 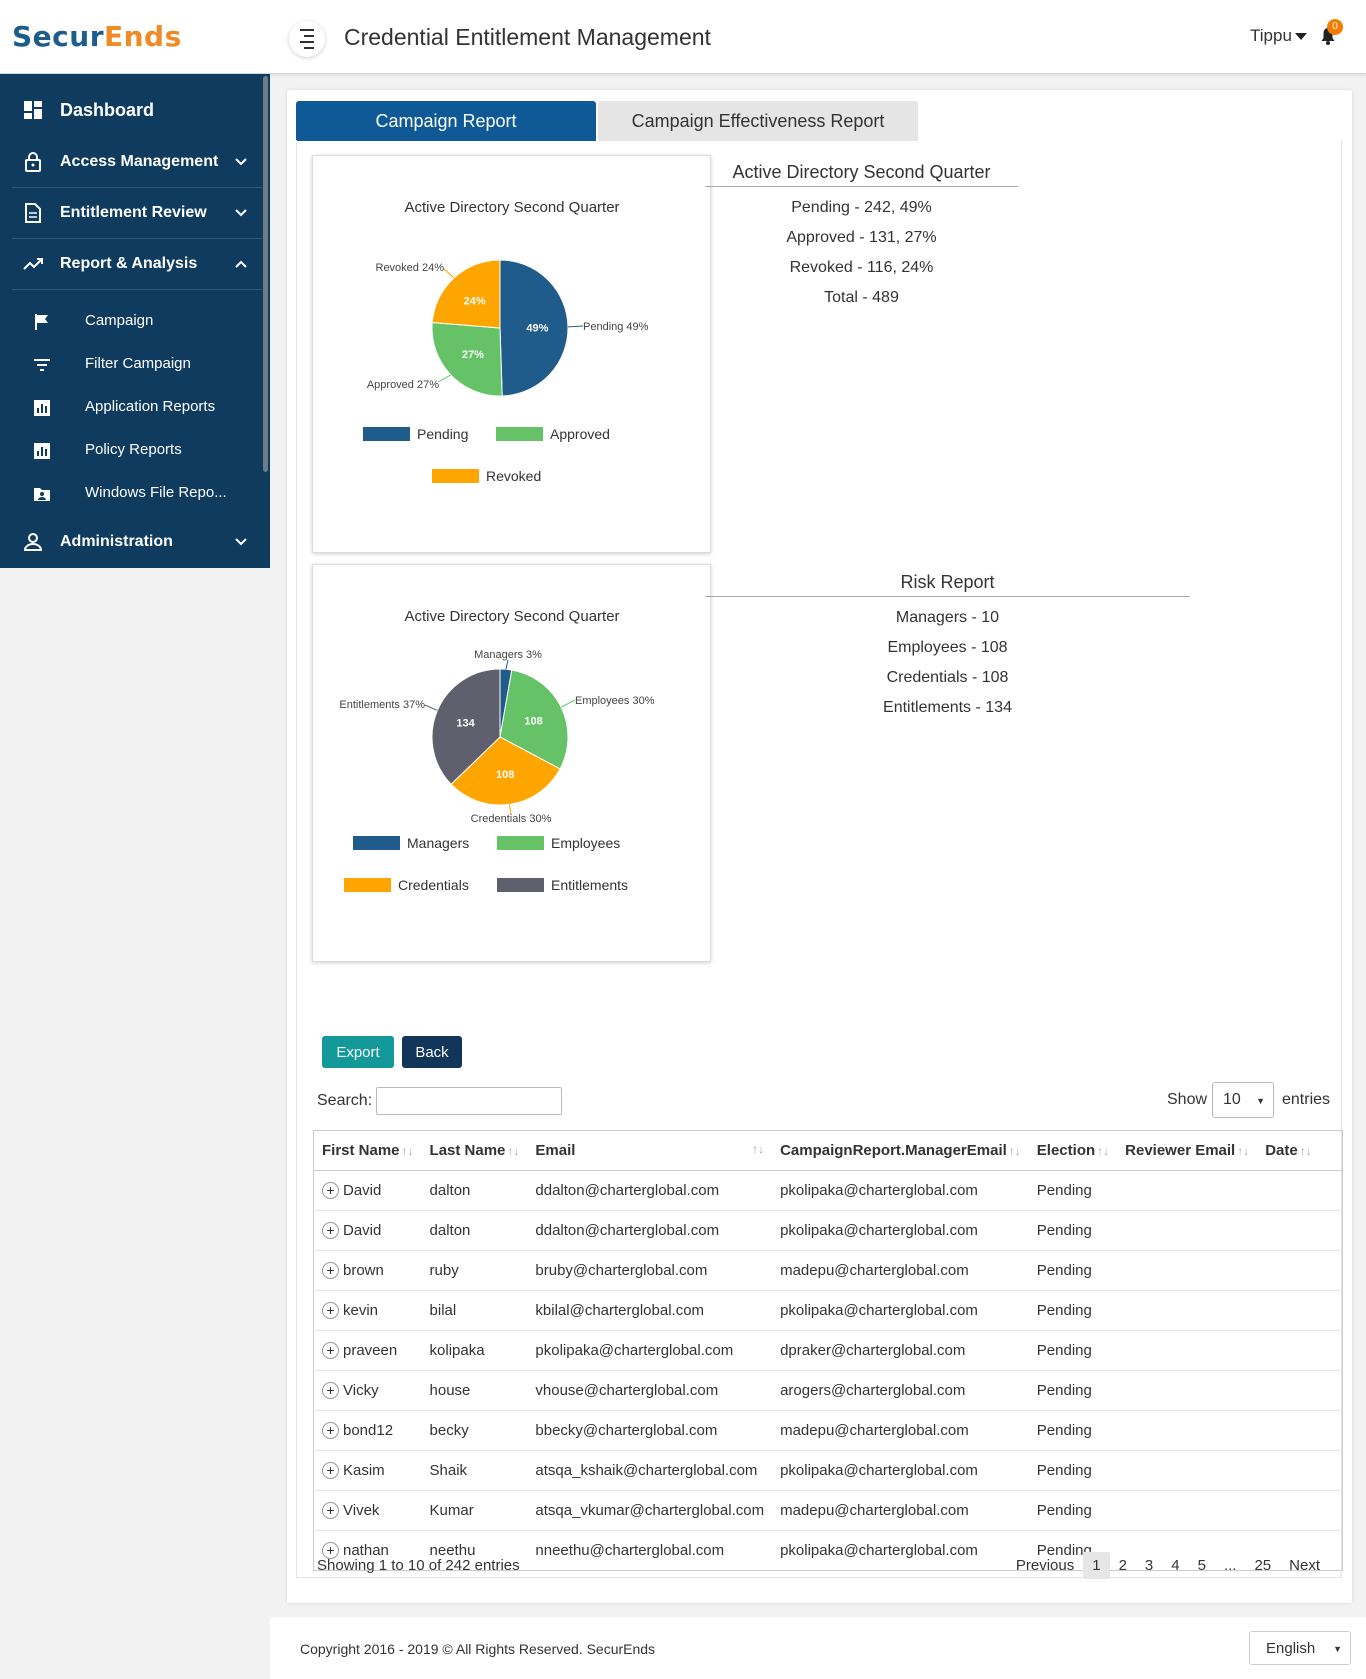 I want to click on legend-label: Approved, so click(x=580, y=434).